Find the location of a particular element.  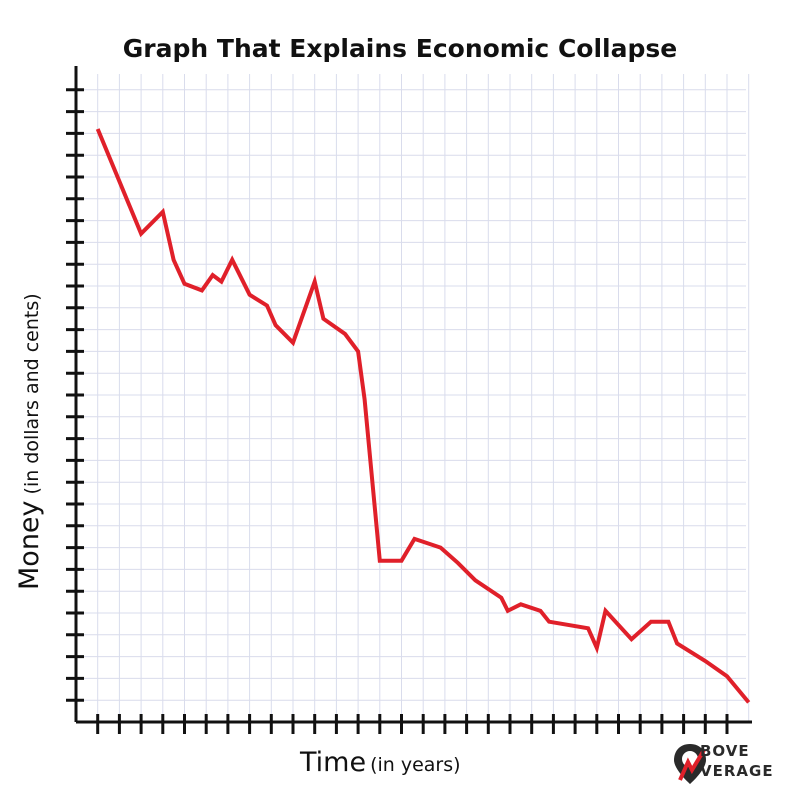

y-axis-label: Money (in dollars and cents) is located at coordinates (29, 441).